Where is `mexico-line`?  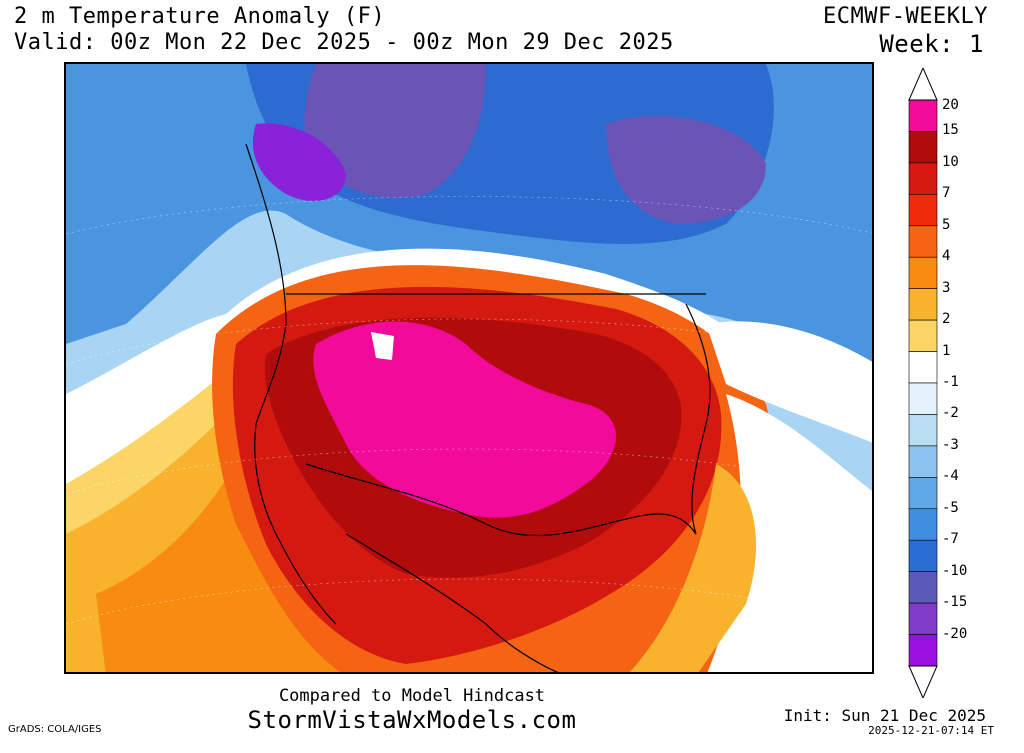
mexico-line is located at coordinates (452, 602).